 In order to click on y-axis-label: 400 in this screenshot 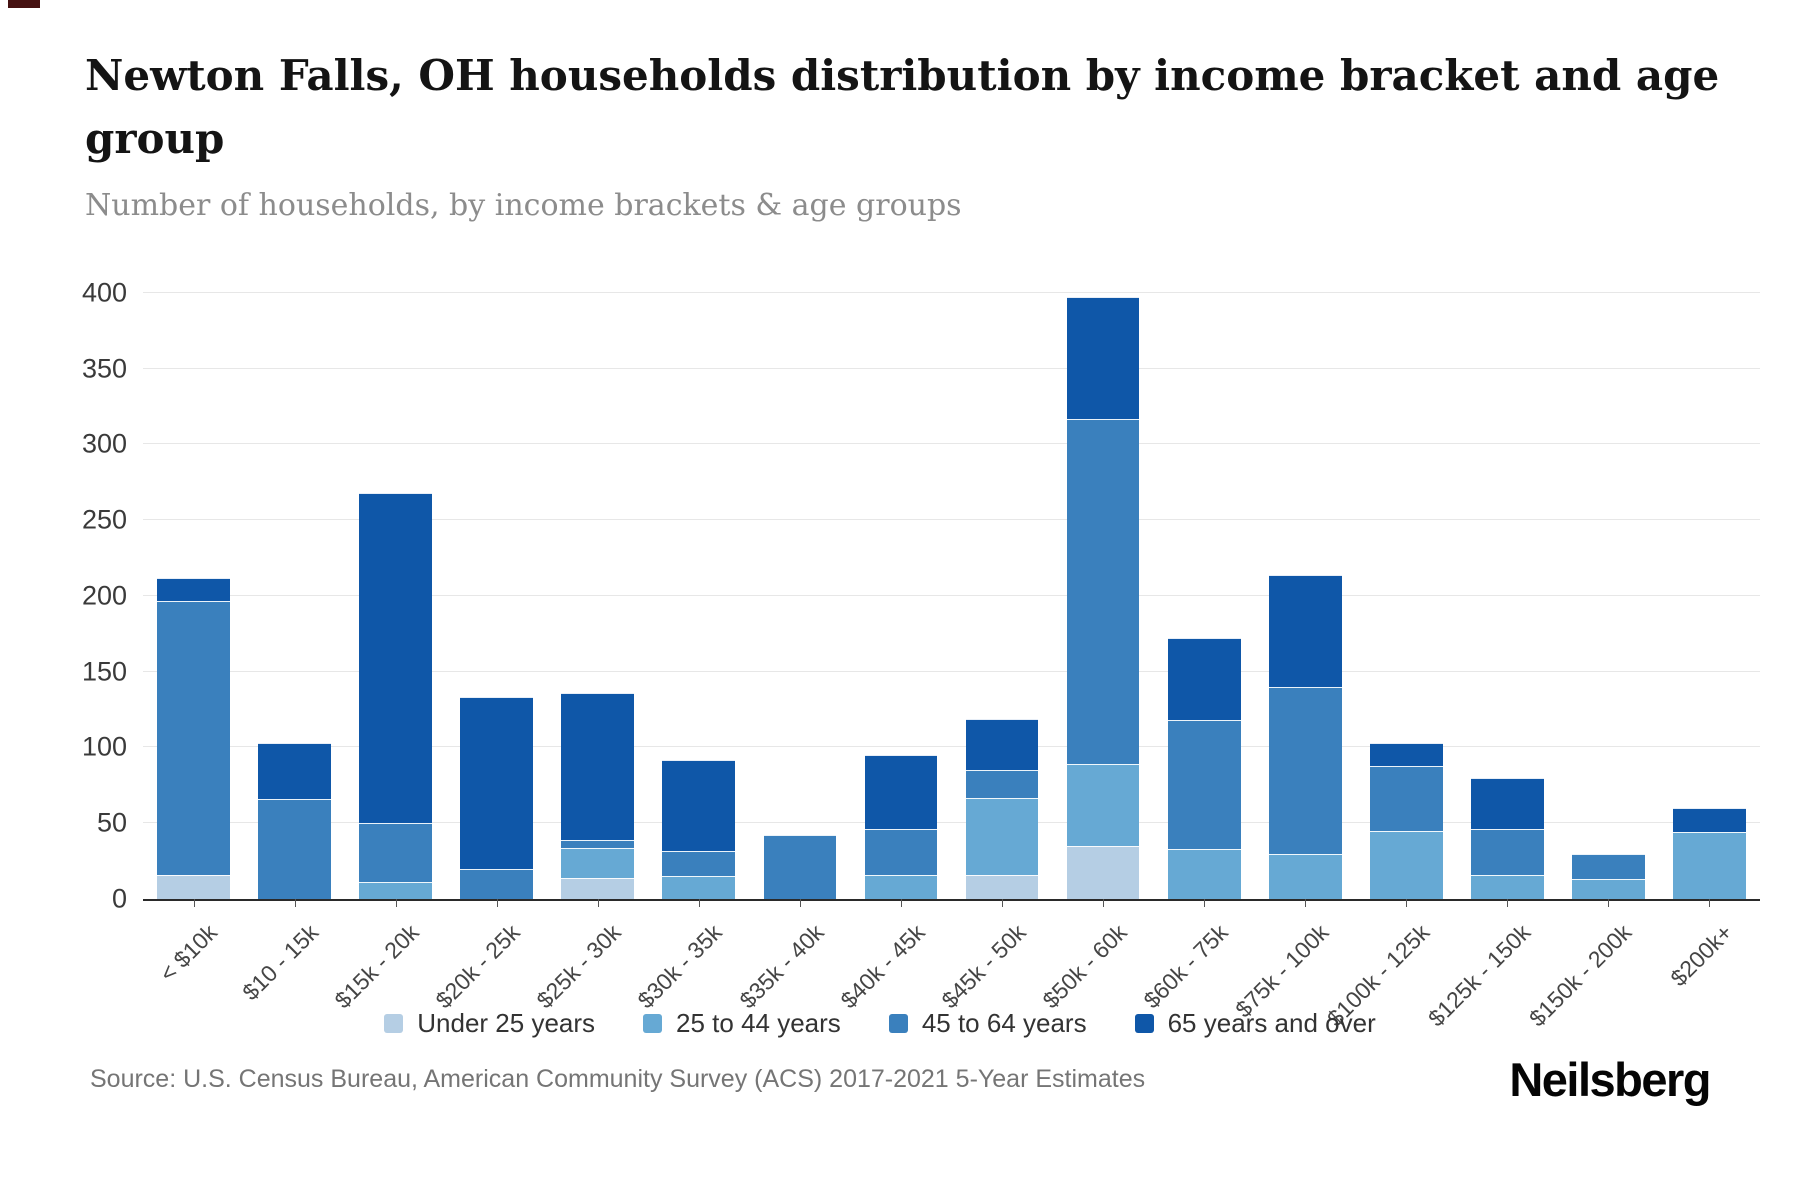, I will do `click(104, 292)`.